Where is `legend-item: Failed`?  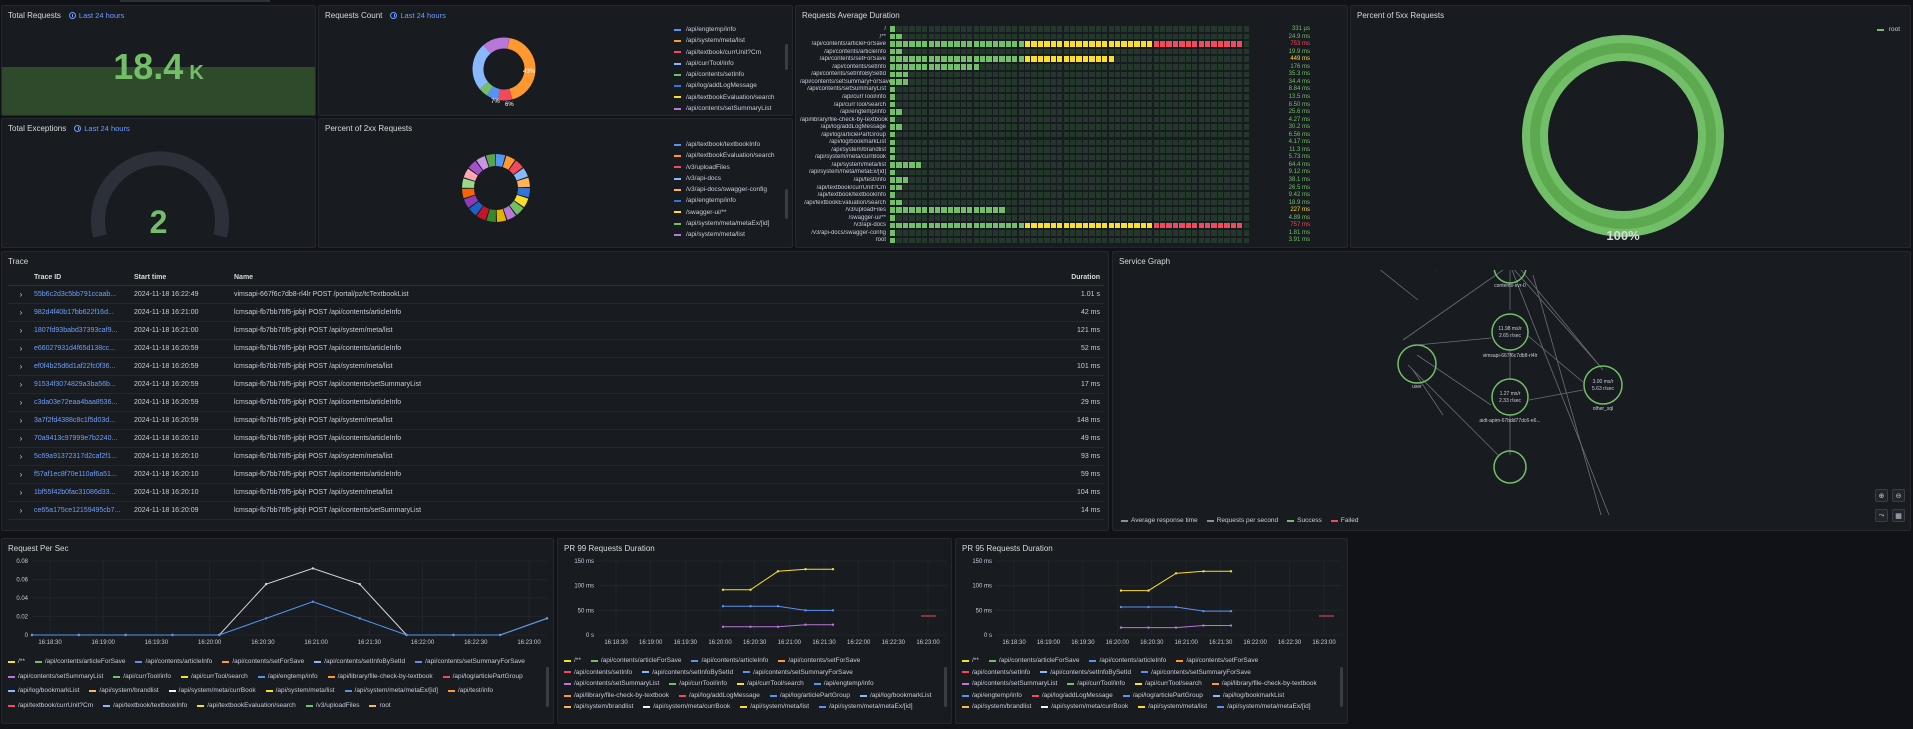
legend-item: Failed is located at coordinates (1344, 520).